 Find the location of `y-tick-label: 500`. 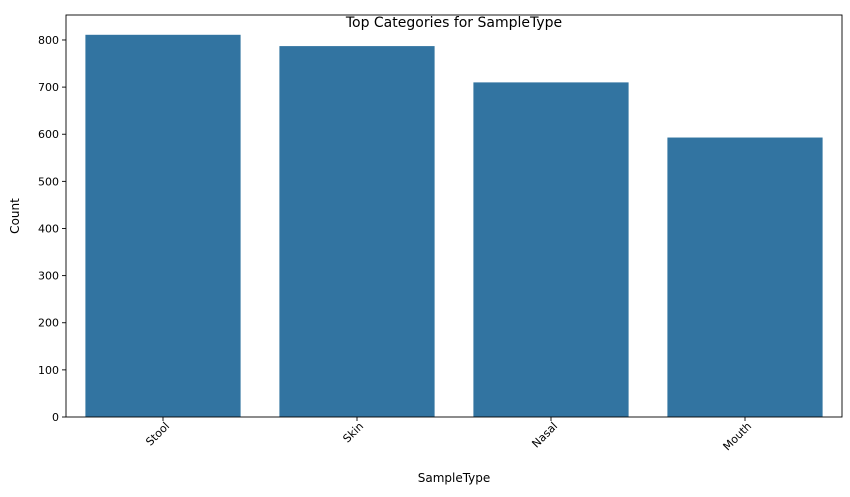

y-tick-label: 500 is located at coordinates (48, 181).